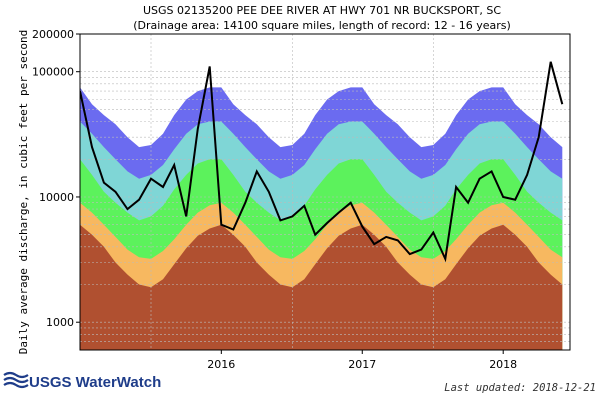 The width and height of the screenshot is (600, 400). I want to click on y-tick-label: 100000, so click(53, 72).